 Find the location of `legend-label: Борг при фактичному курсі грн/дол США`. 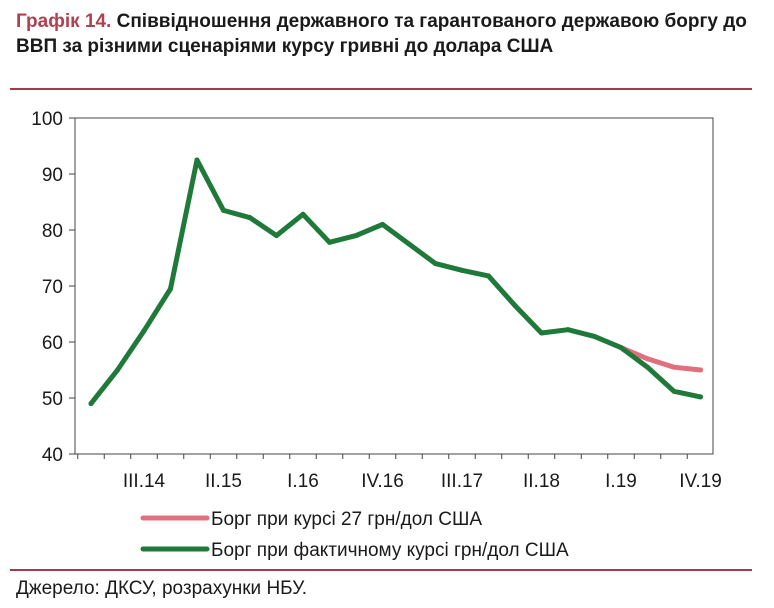

legend-label: Борг при фактичному курсі грн/дол США is located at coordinates (390, 550).